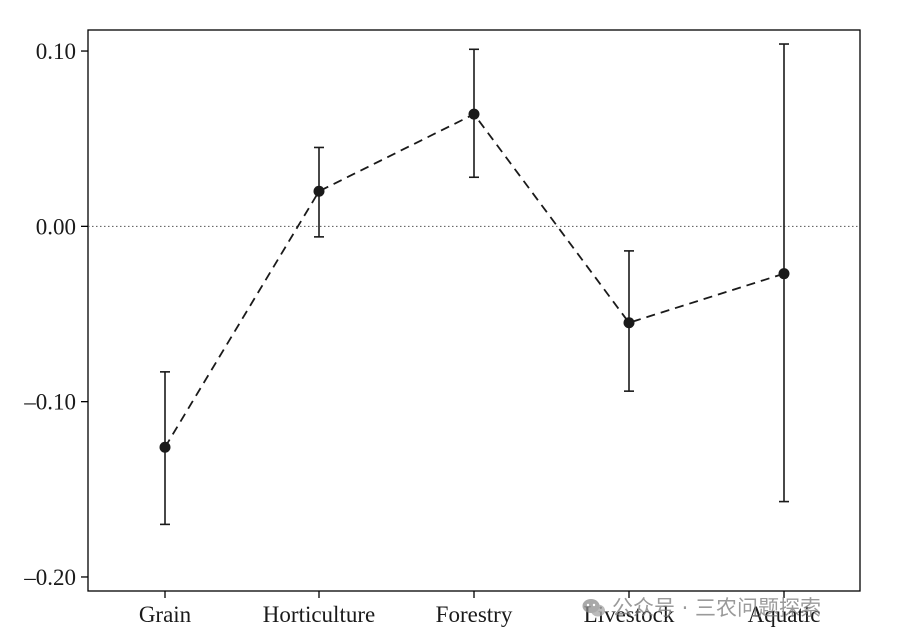  What do you see at coordinates (593, 608) in the screenshot?
I see `wechat-icon` at bounding box center [593, 608].